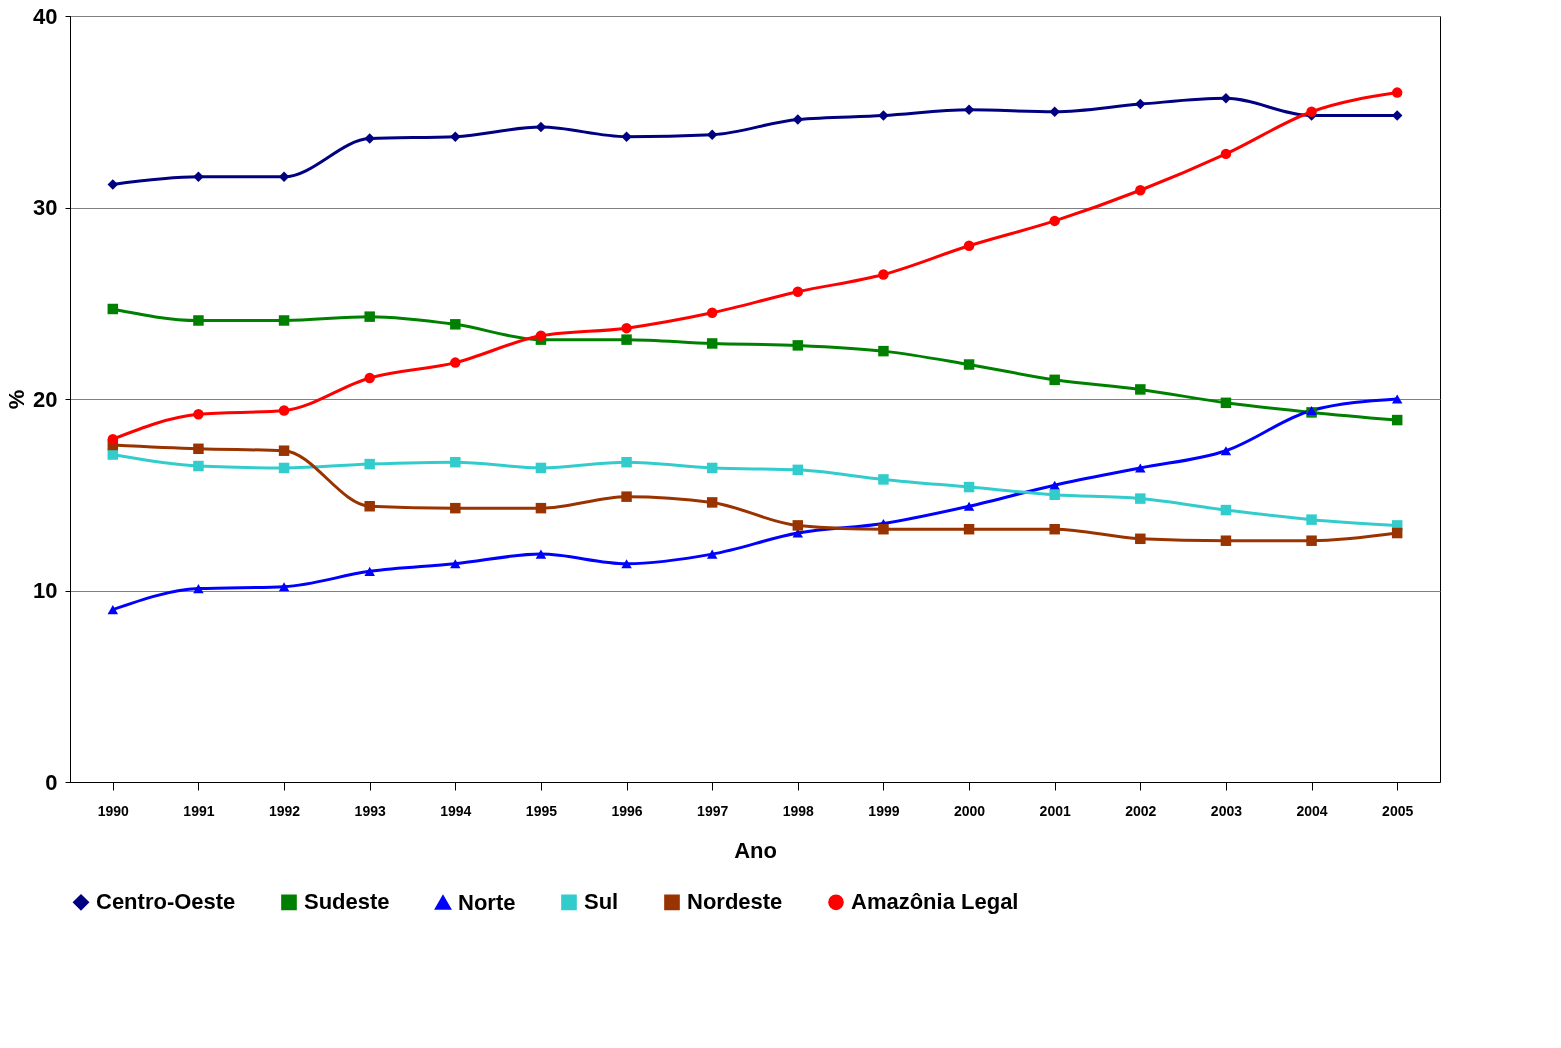 Image resolution: width=1561 pixels, height=1048 pixels. Describe the element at coordinates (969, 810) in the screenshot. I see `x-tick-label: 2000` at that location.